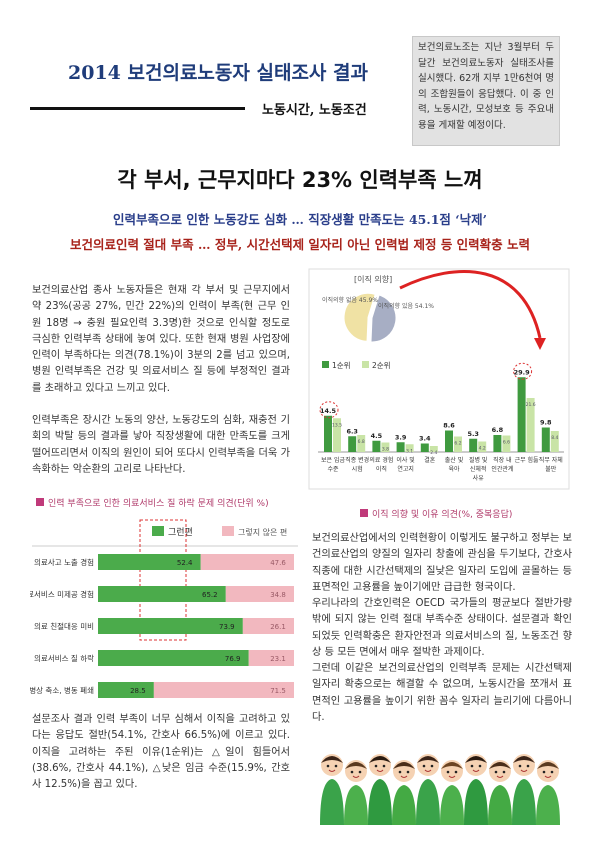  Describe the element at coordinates (401, 437) in the screenshot. I see `bar-value-label: 3.9` at that location.